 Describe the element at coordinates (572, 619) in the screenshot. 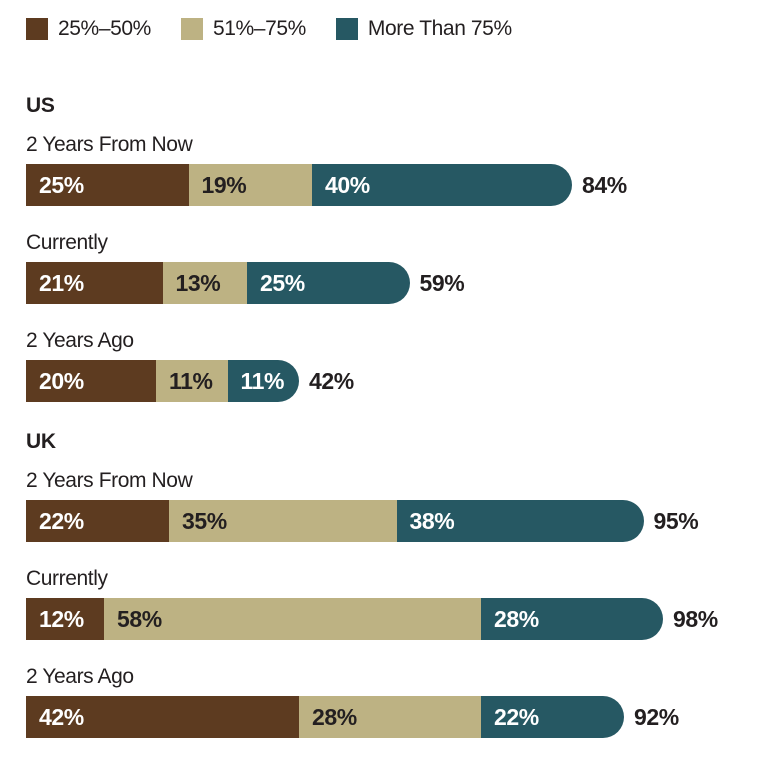

I see `bar-segment-more-than-75: 28%` at that location.